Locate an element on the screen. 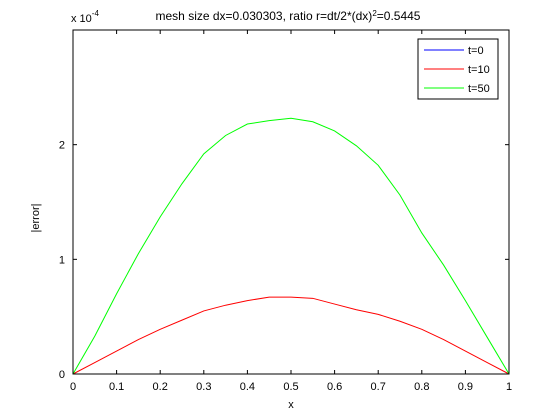 The image size is (560, 420). y-axis-label: |error| is located at coordinates (36, 218).